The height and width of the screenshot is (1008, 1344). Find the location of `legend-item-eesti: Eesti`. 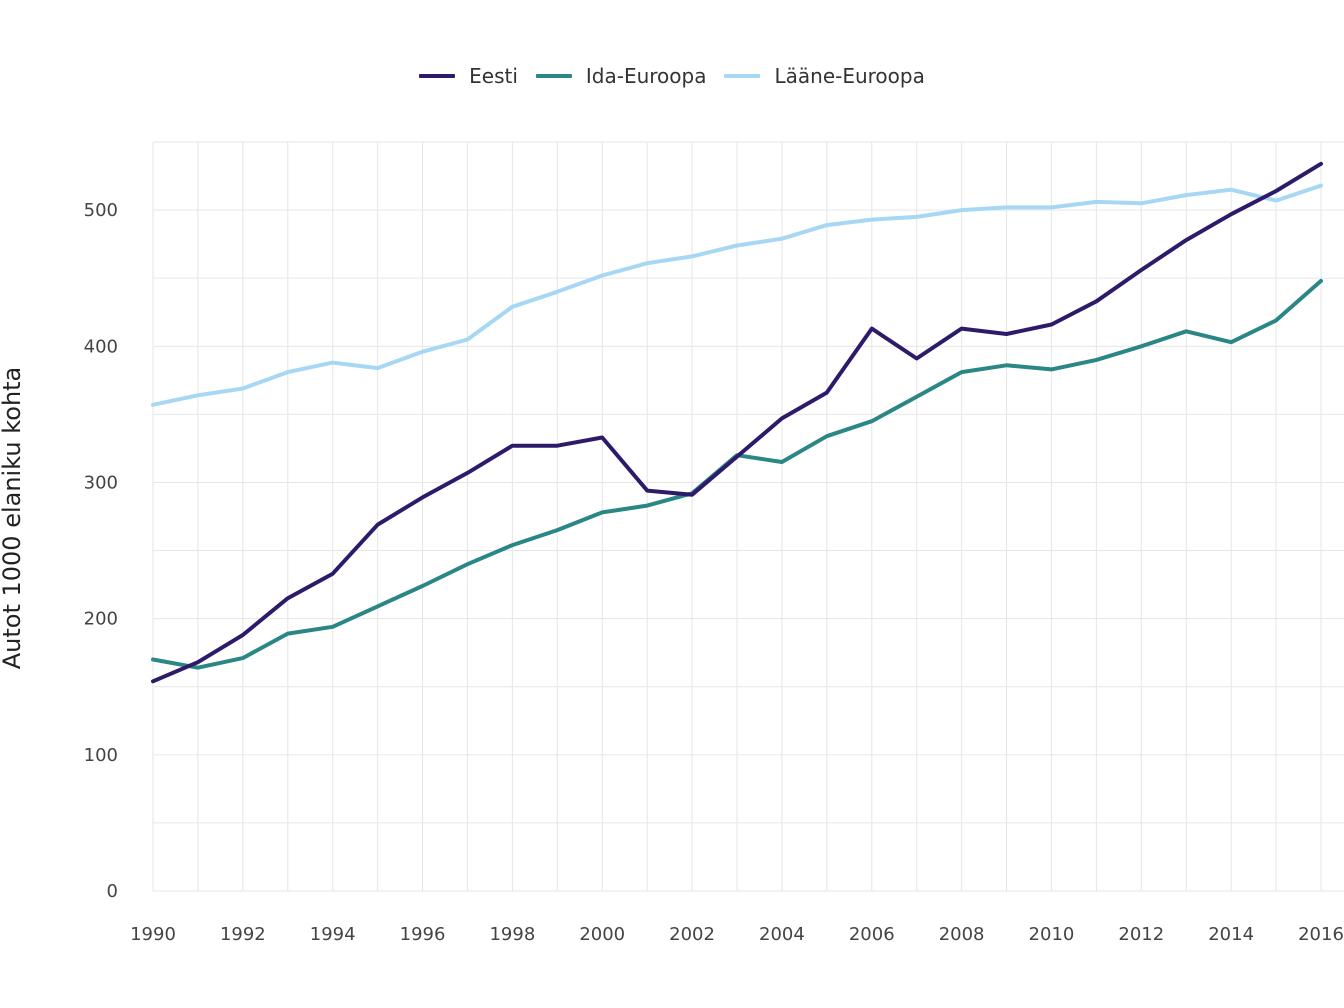

legend-item-eesti: Eesti is located at coordinates (468, 76).